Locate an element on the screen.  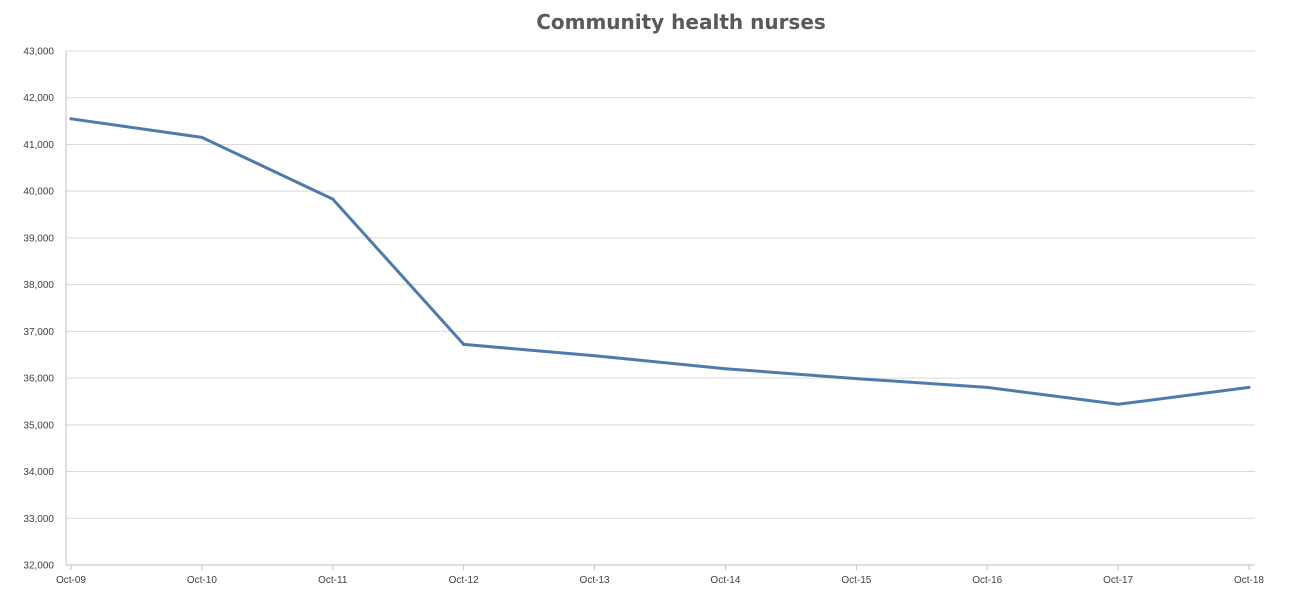
x-tick-label: Oct-16 is located at coordinates (987, 580).